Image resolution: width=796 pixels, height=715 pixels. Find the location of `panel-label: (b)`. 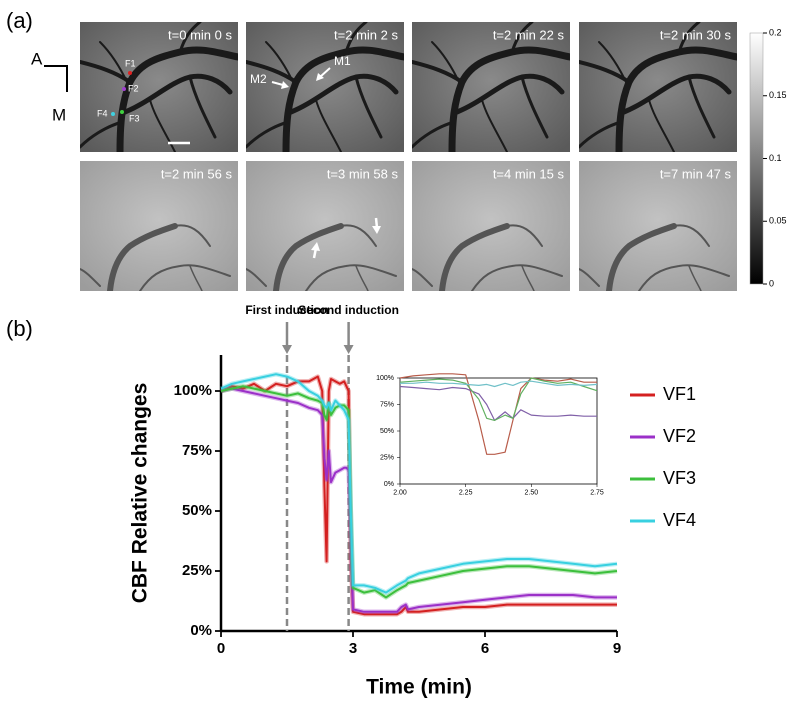

panel-label: (b) is located at coordinates (19, 328).